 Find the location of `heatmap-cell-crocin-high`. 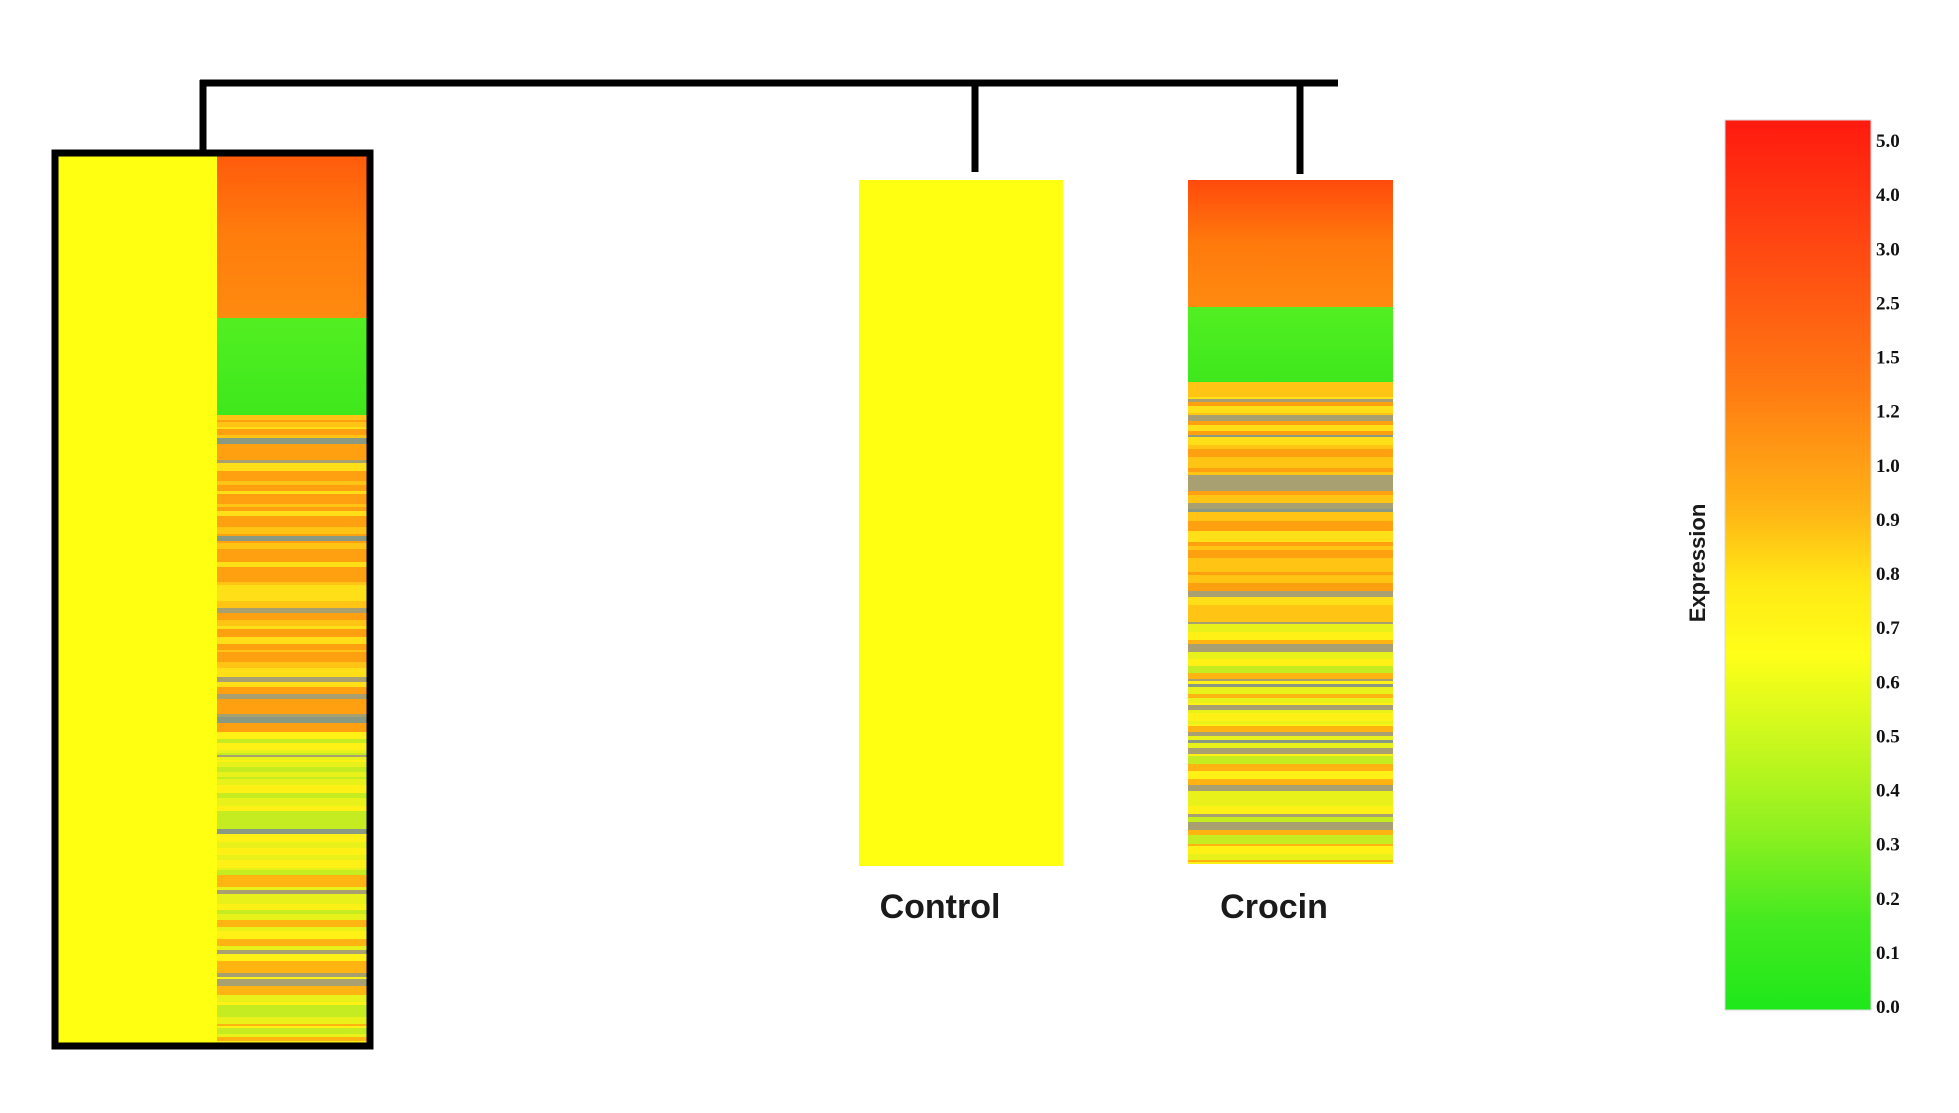

heatmap-cell-crocin-high is located at coordinates (1290, 243).